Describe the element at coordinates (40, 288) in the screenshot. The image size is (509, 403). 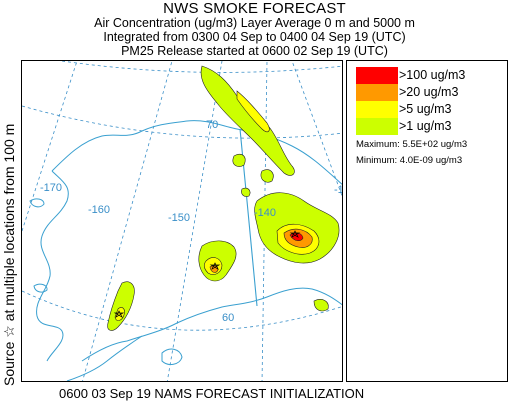
I see `nunivak-island` at that location.